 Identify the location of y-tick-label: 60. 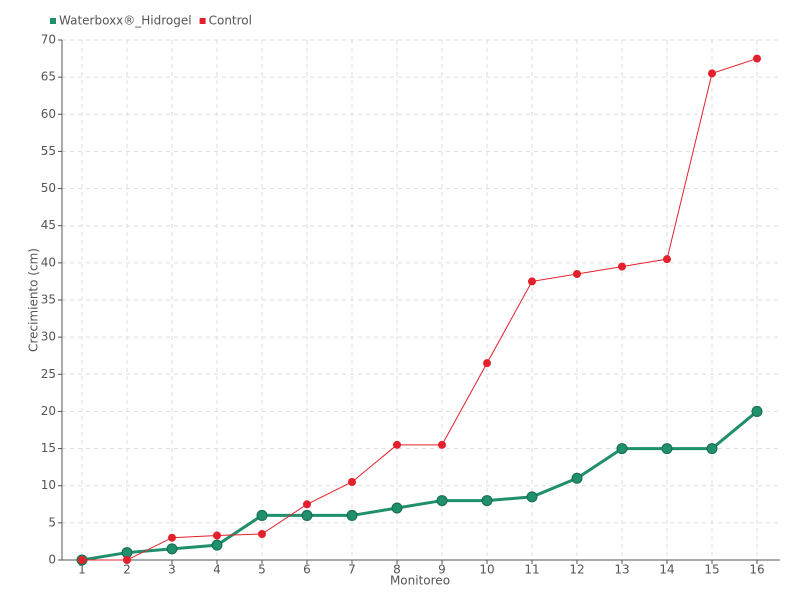
(48, 114).